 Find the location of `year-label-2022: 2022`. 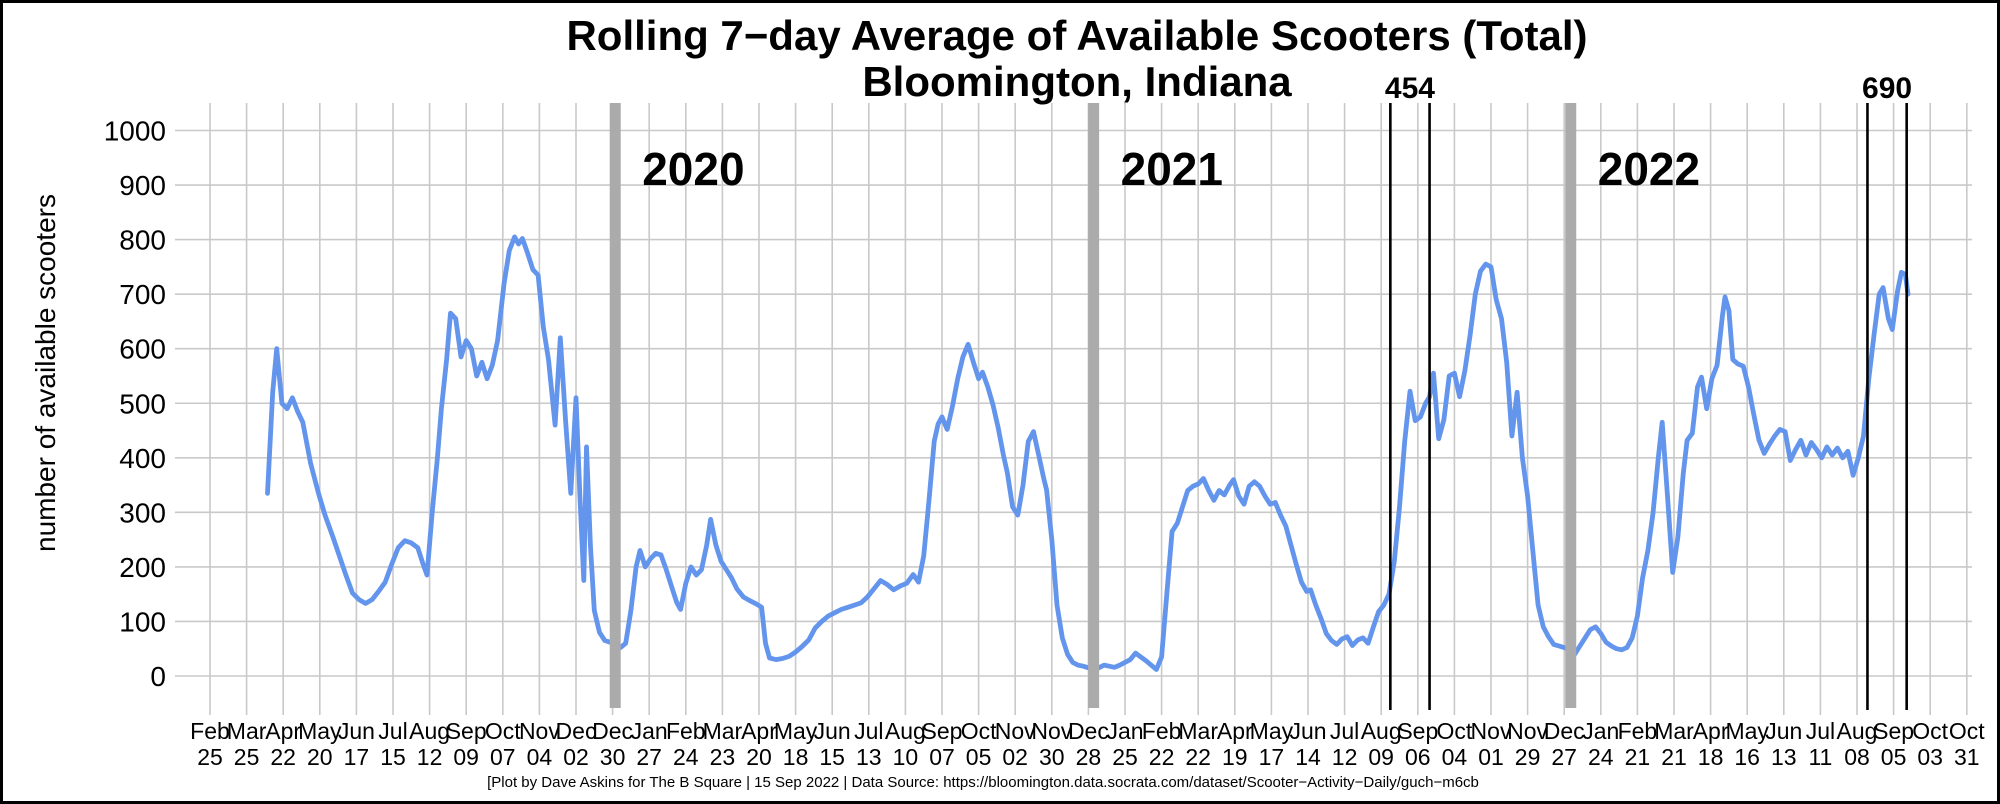

year-label-2022: 2022 is located at coordinates (1649, 169).